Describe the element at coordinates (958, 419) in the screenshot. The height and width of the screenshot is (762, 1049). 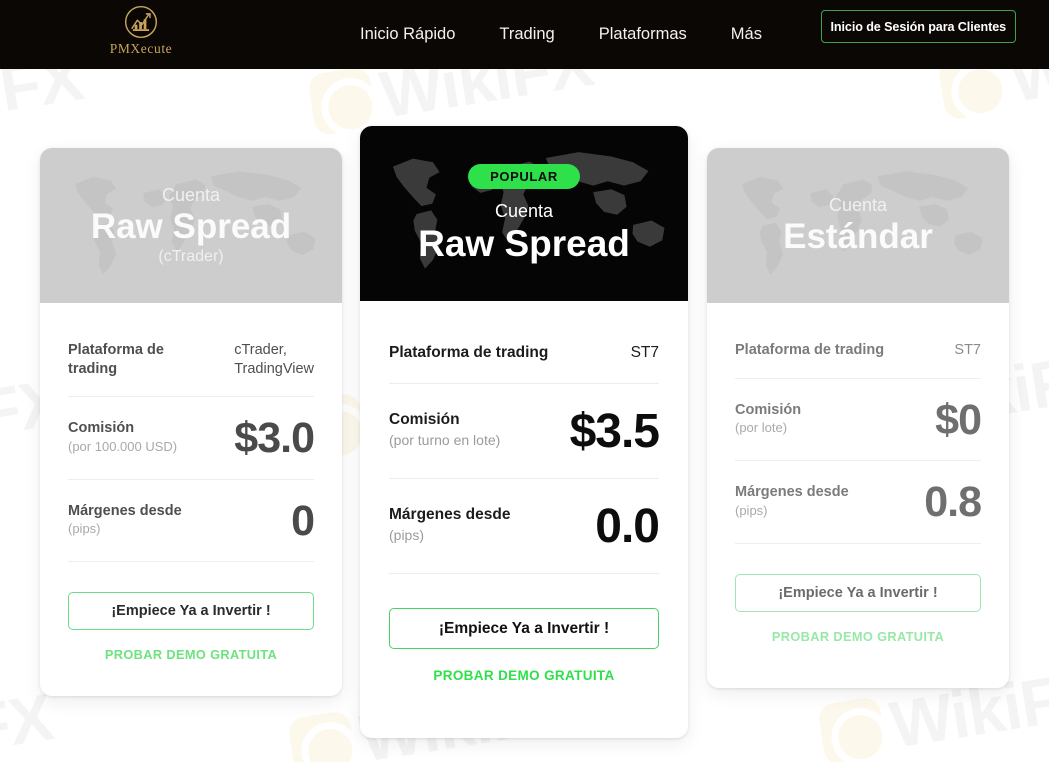
I see `spec-value: $0` at that location.